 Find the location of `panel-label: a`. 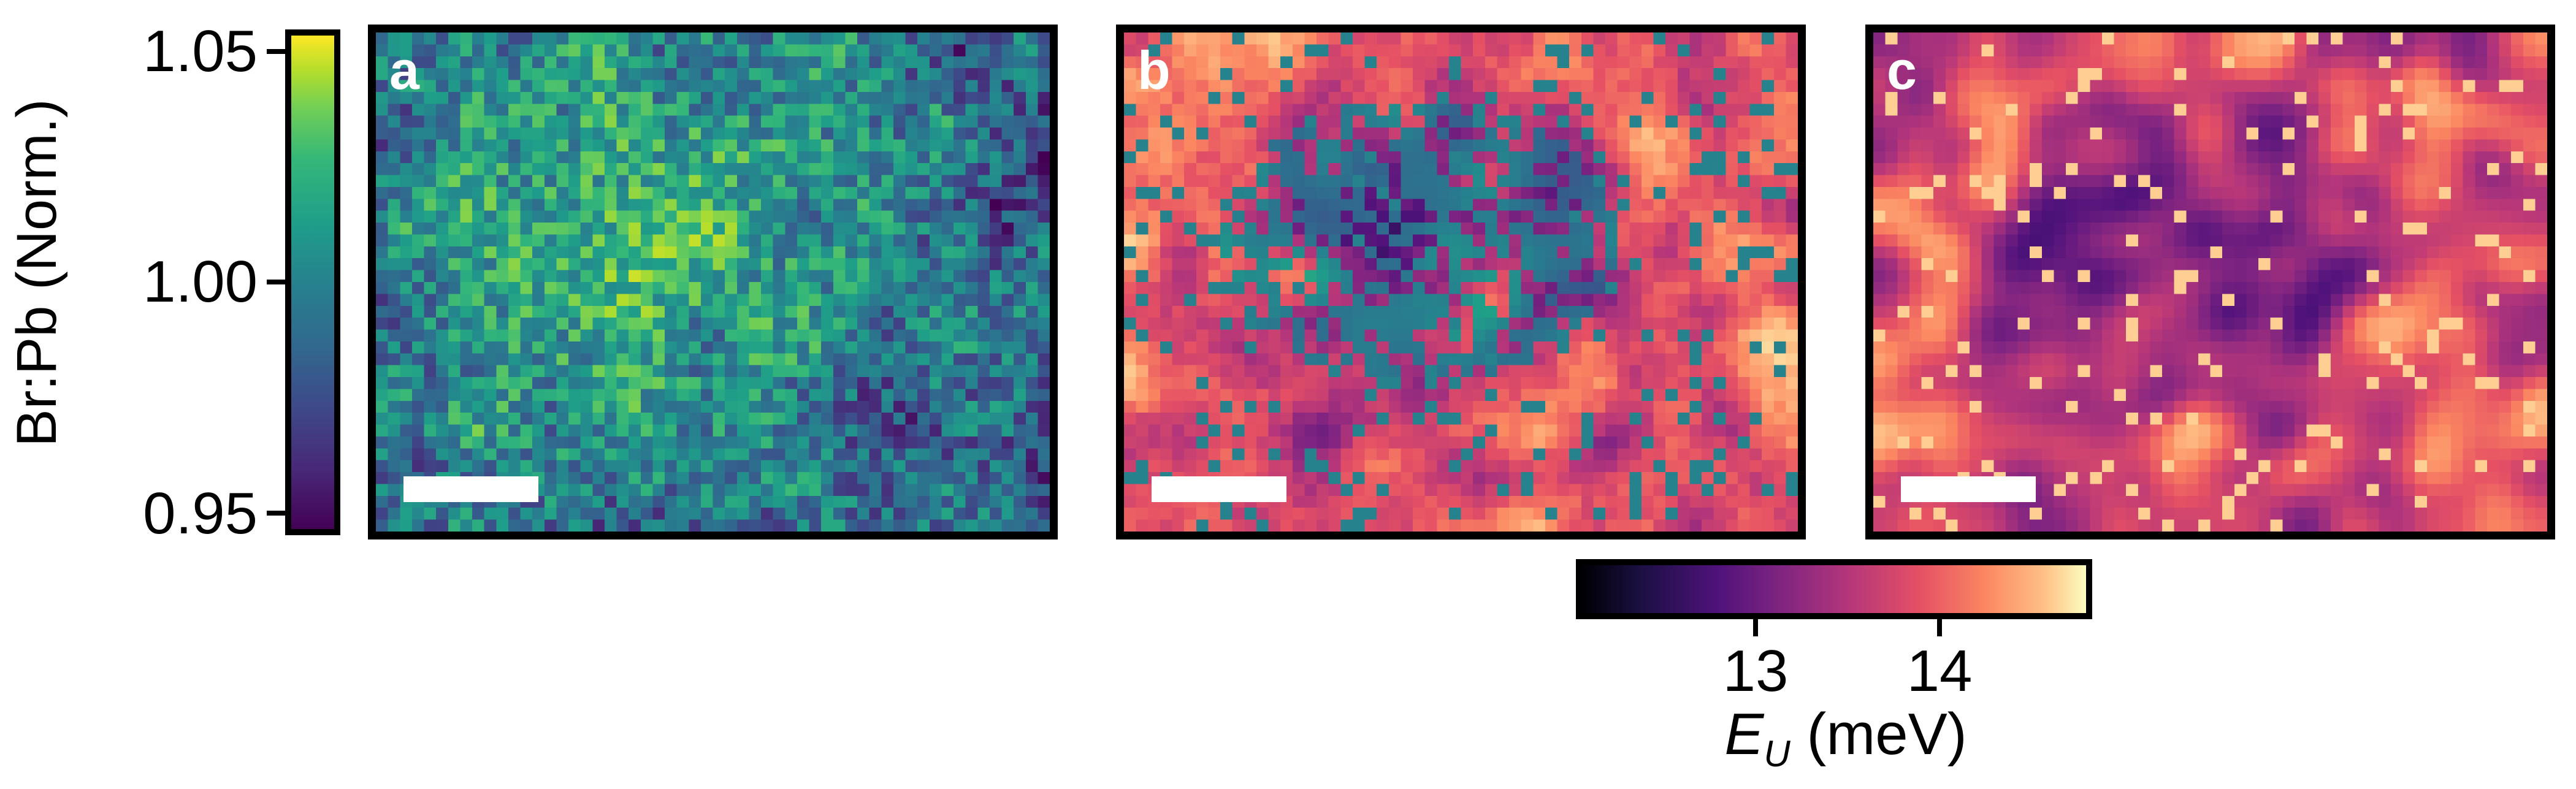

panel-label: a is located at coordinates (404, 70).